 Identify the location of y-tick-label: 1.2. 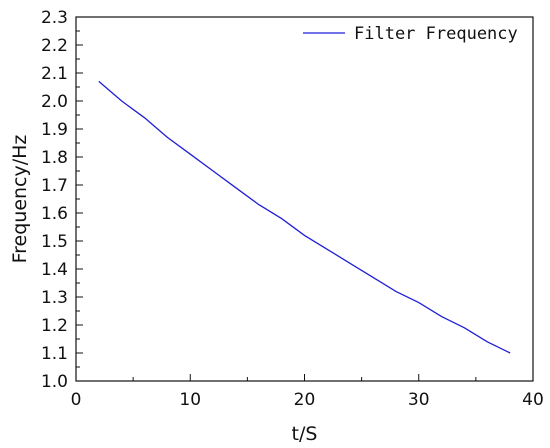
(54, 326).